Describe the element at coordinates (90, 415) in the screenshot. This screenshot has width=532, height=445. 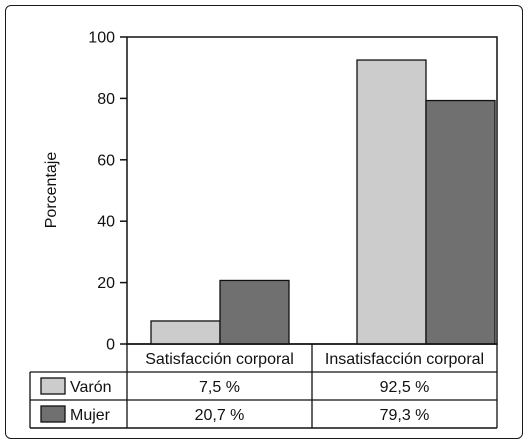
I see `legend-label-mujer: Mujer` at that location.